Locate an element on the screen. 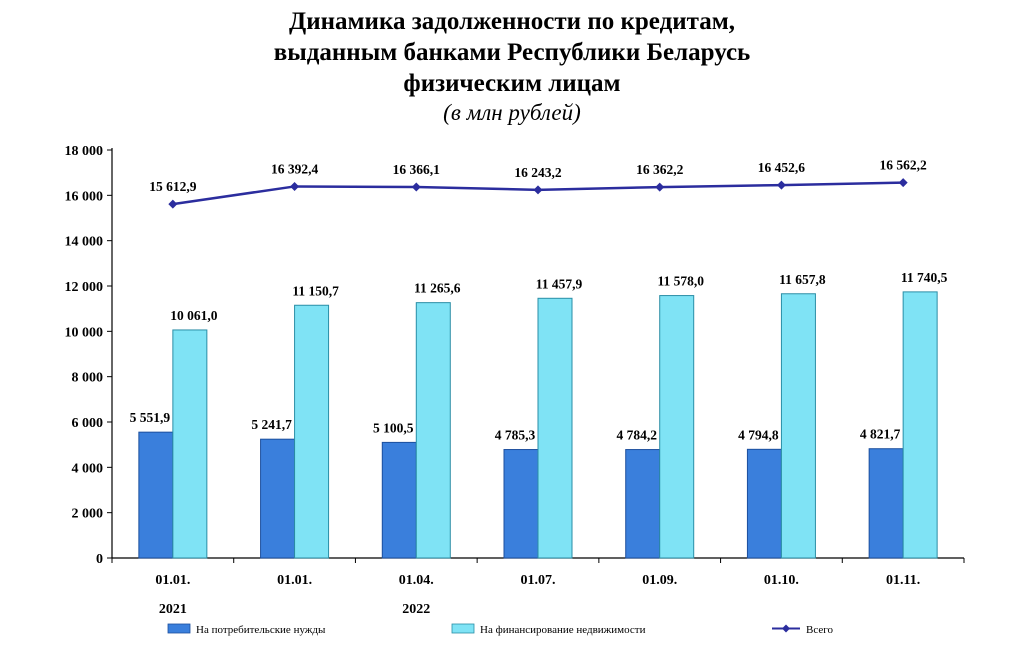 This screenshot has width=1024, height=665. legend-label-realestate: На финансирование недвижимости is located at coordinates (563, 630).